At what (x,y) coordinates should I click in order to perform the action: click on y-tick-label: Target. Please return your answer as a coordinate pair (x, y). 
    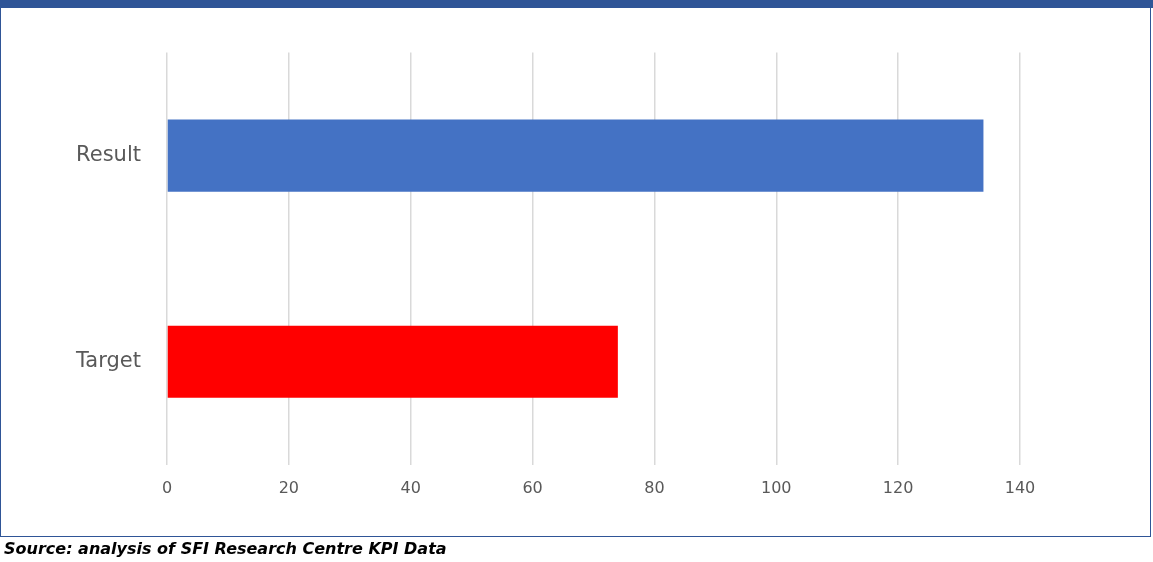
    Looking at the image, I should click on (108, 360).